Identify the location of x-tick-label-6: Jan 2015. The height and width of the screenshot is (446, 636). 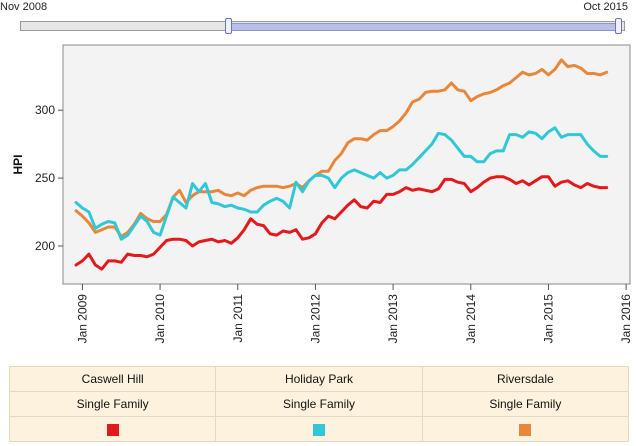
(548, 319).